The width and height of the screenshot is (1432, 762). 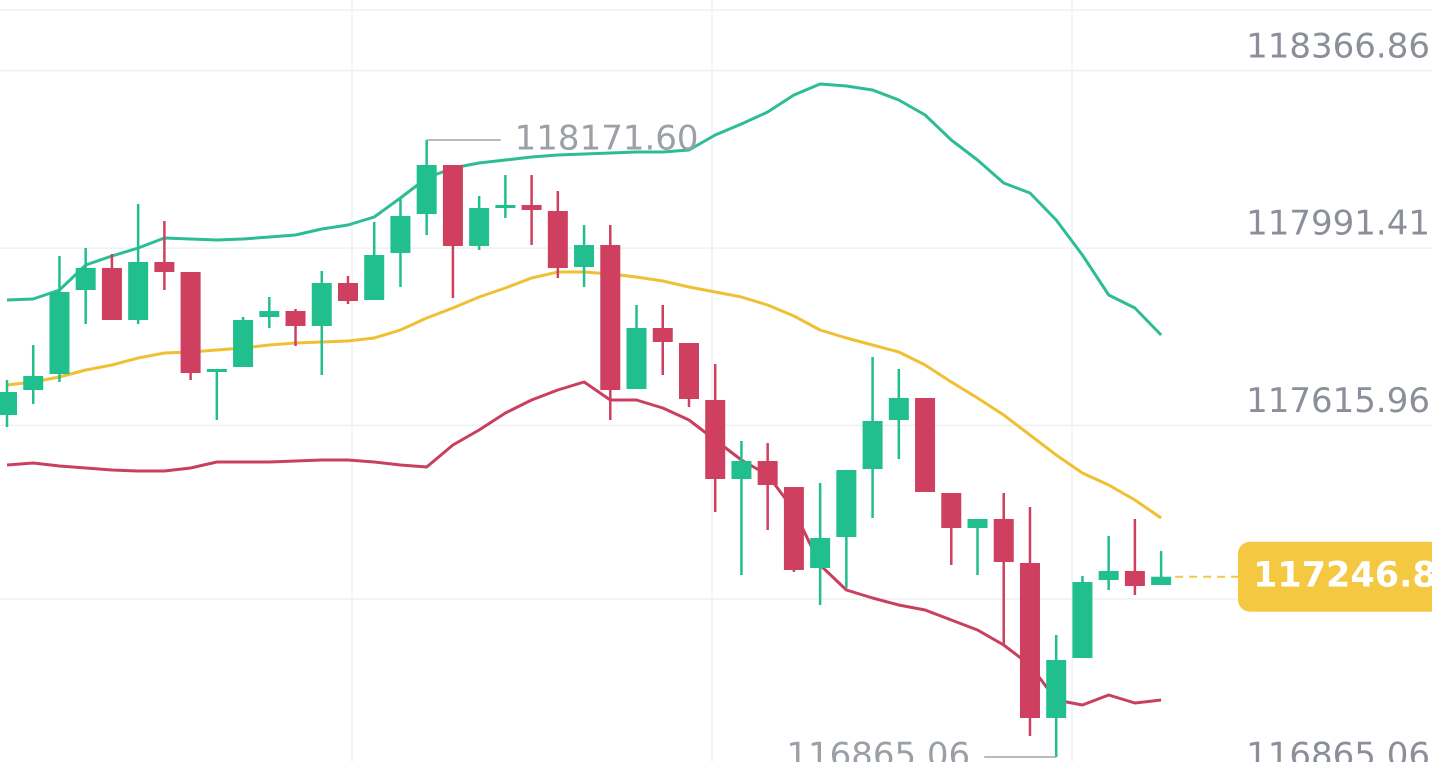 What do you see at coordinates (1338, 46) in the screenshot?
I see `y-tick-label: 118366.86` at bounding box center [1338, 46].